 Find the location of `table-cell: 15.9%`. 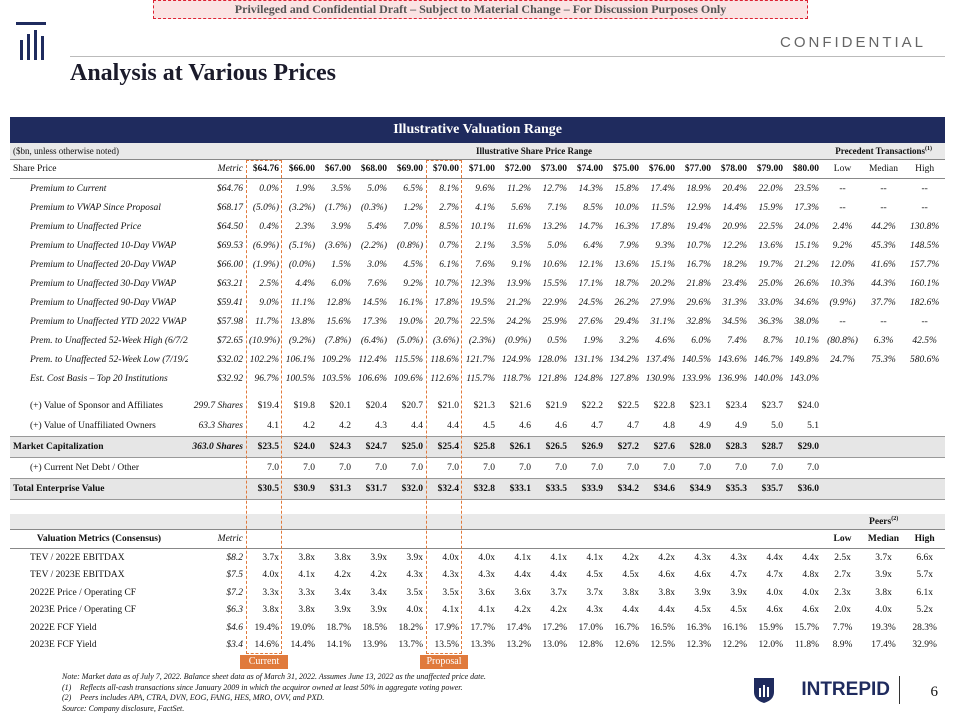

table-cell: 15.9% is located at coordinates (770, 627).